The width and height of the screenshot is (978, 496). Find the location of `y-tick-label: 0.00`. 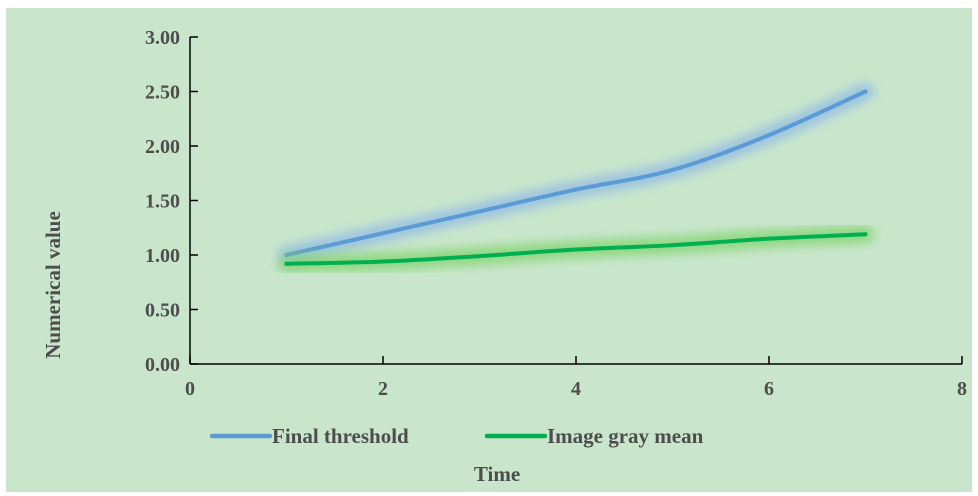

y-tick-label: 0.00 is located at coordinates (162, 365).